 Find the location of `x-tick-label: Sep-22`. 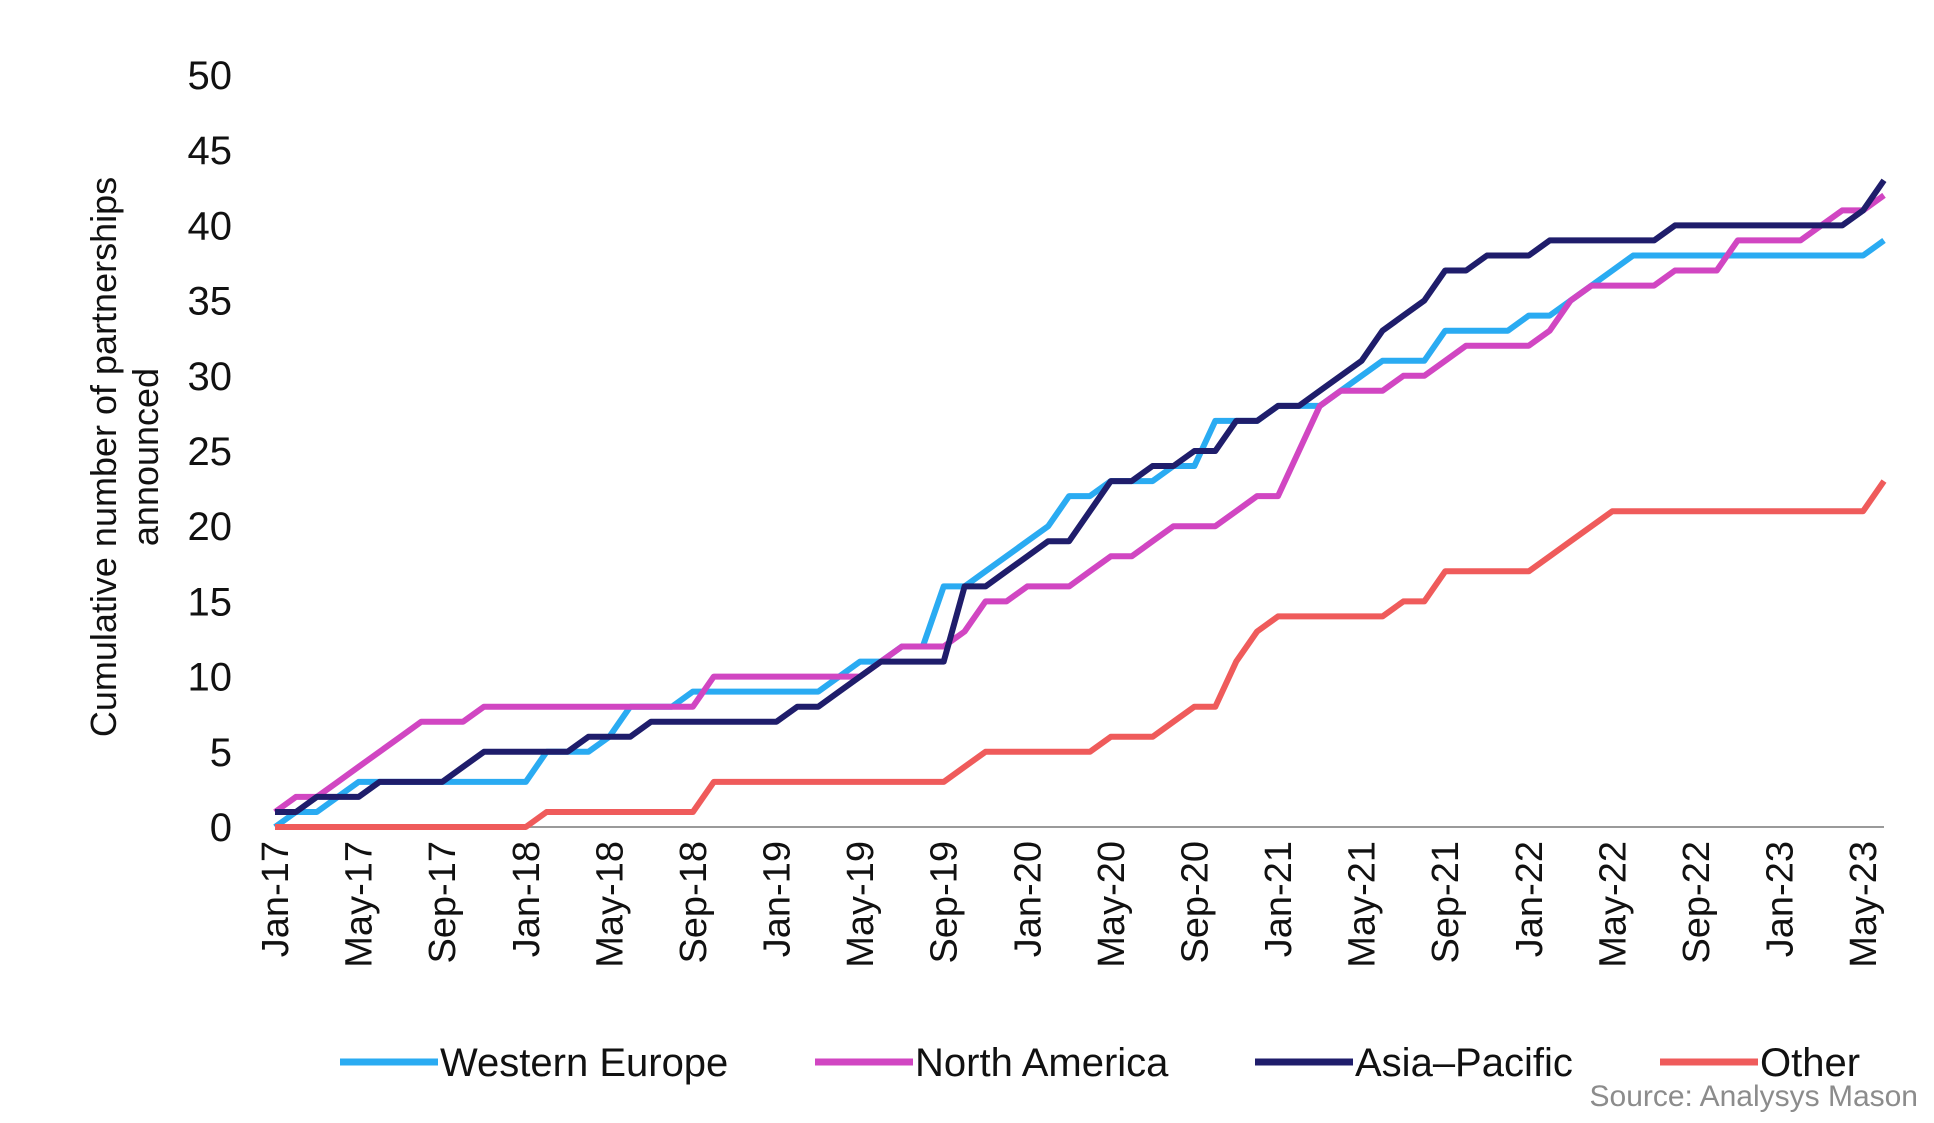

x-tick-label: Sep-22 is located at coordinates (1697, 902).